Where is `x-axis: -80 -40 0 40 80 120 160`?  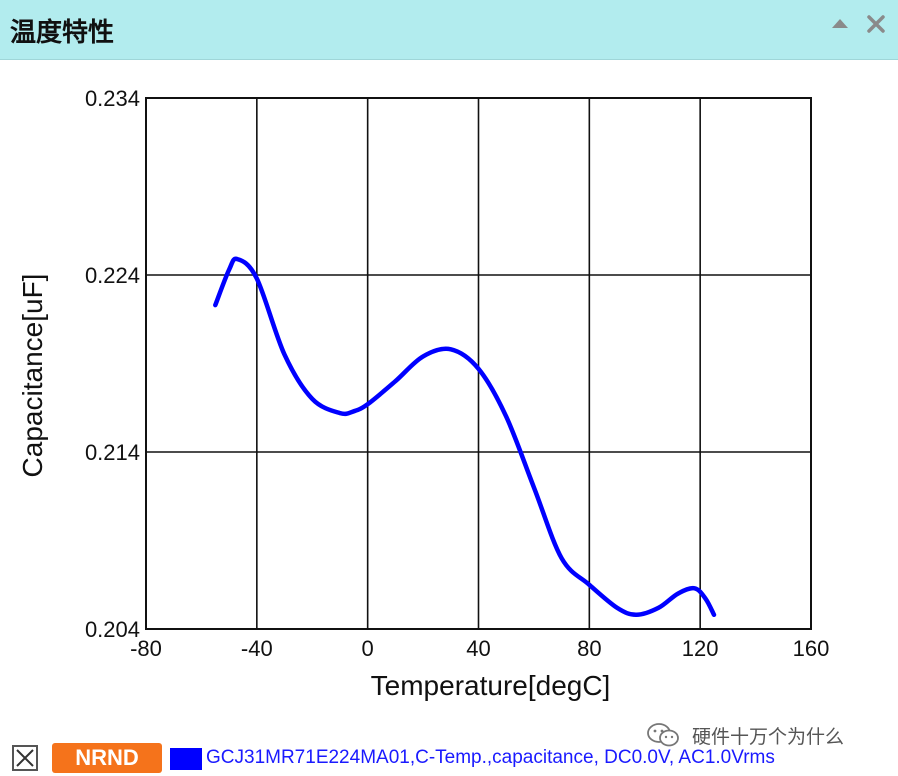
x-axis: -80 -40 0 40 80 120 160 is located at coordinates (479, 648).